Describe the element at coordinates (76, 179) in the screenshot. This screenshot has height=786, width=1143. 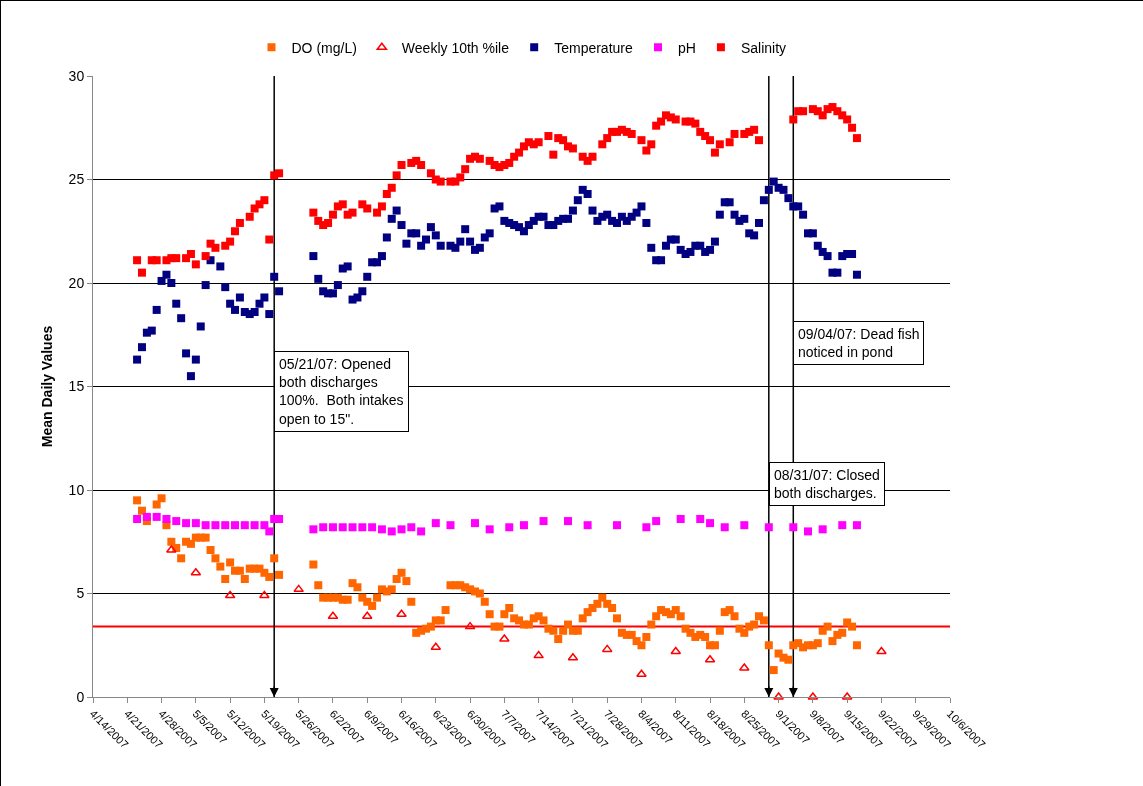
I see `y-tick-label: 25` at that location.